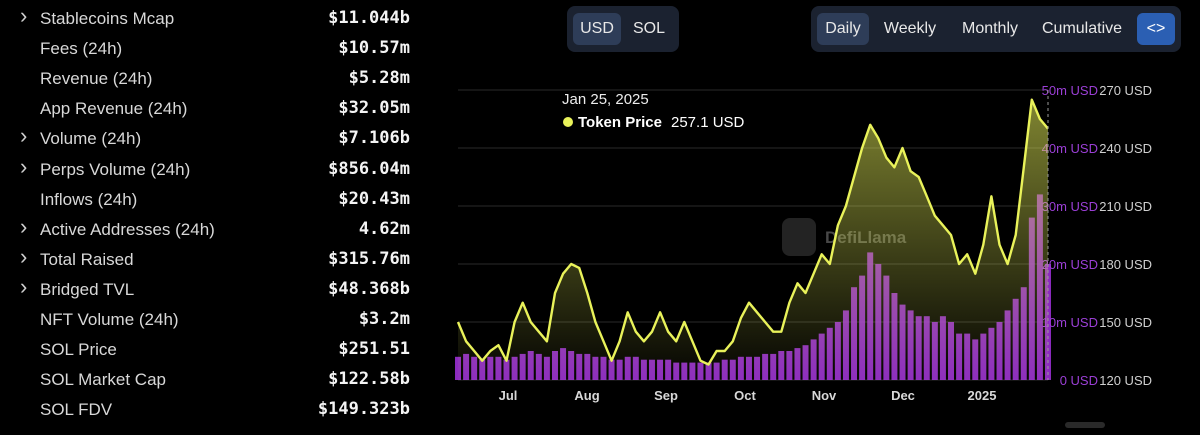  Describe the element at coordinates (745, 395) in the screenshot. I see `x-axis-tick: Oct` at that location.